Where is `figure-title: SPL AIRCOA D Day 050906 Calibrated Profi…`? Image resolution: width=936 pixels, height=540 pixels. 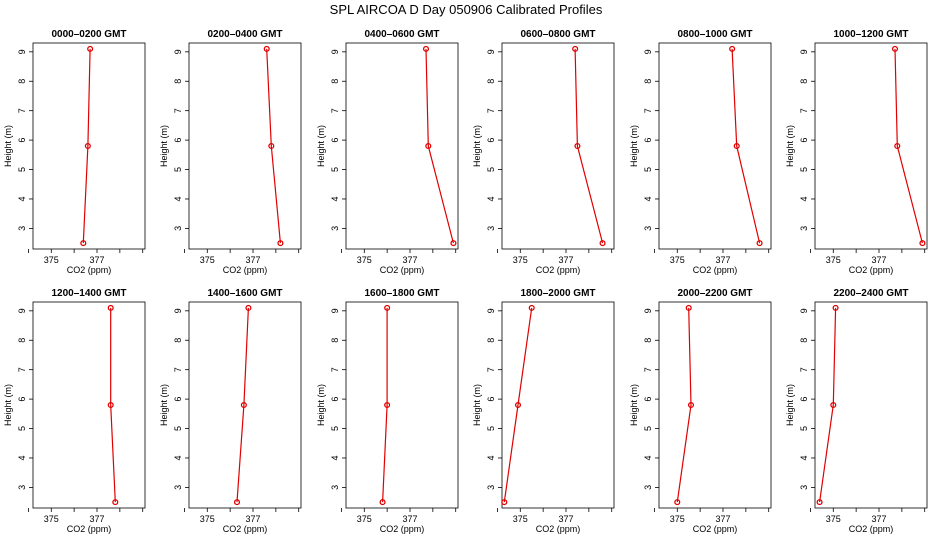 figure-title: SPL AIRCOA D Day 050906 Calibrated Profi… is located at coordinates (466, 9).